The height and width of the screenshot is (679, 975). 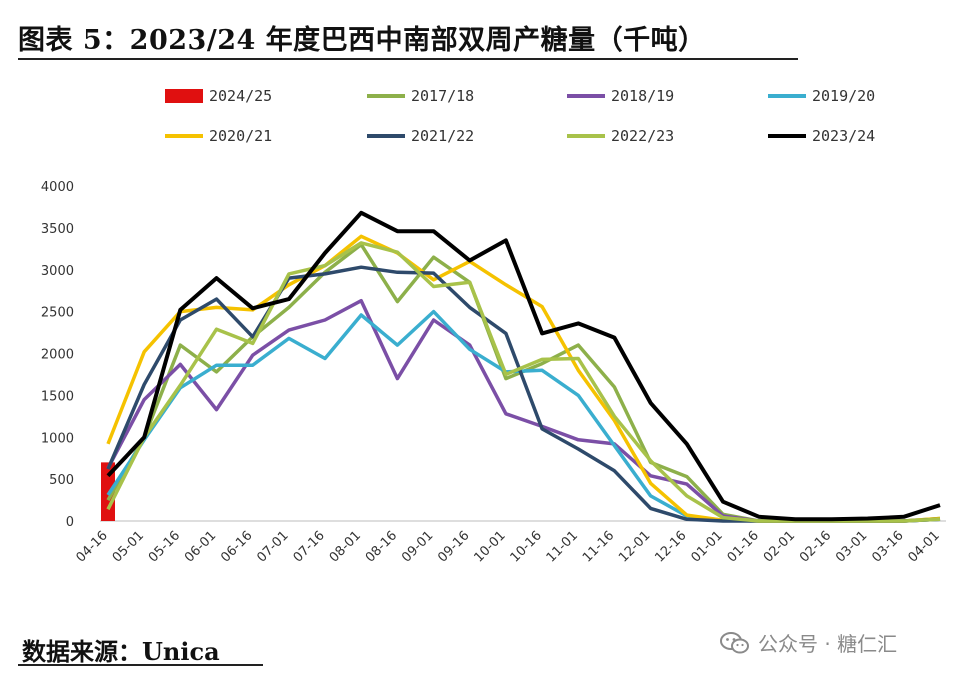 I want to click on y-tick-label: 2000, so click(x=57, y=355).